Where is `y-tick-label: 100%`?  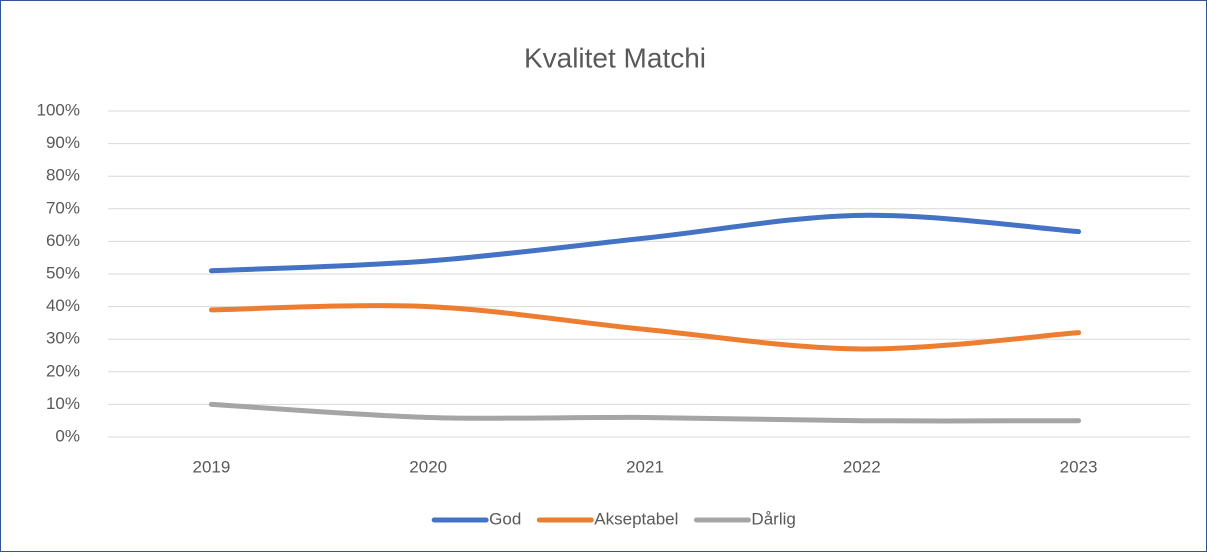 y-tick-label: 100% is located at coordinates (58, 109).